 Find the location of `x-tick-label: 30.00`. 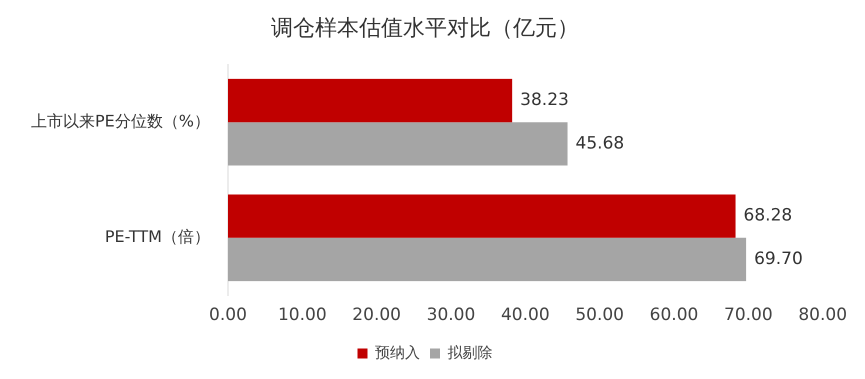

x-tick-label: 30.00 is located at coordinates (451, 315).